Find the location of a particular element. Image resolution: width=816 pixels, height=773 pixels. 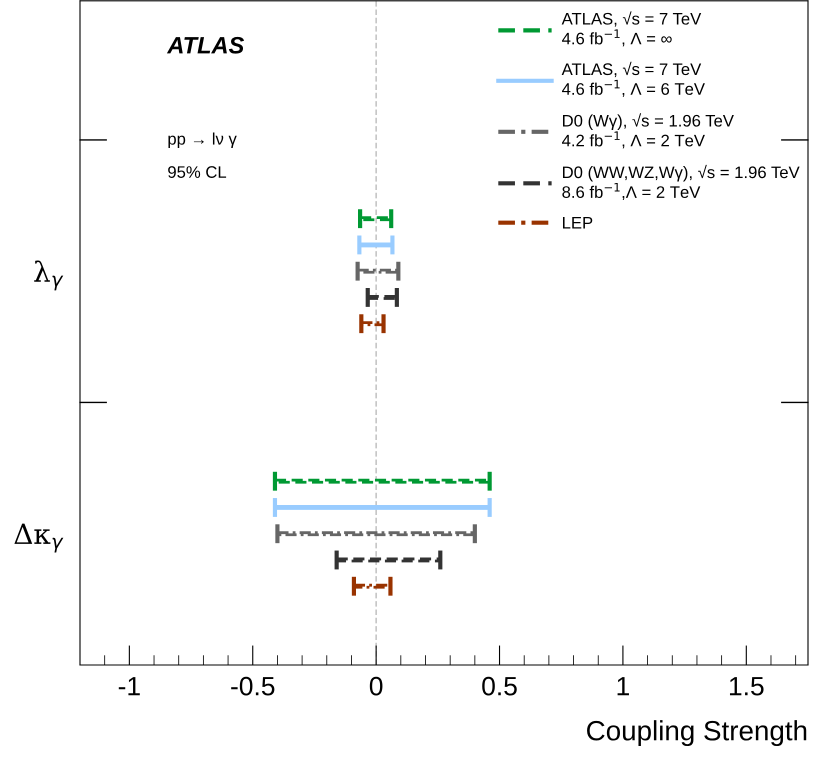

x-axis-title: Coupling Strength is located at coordinates (696, 733).